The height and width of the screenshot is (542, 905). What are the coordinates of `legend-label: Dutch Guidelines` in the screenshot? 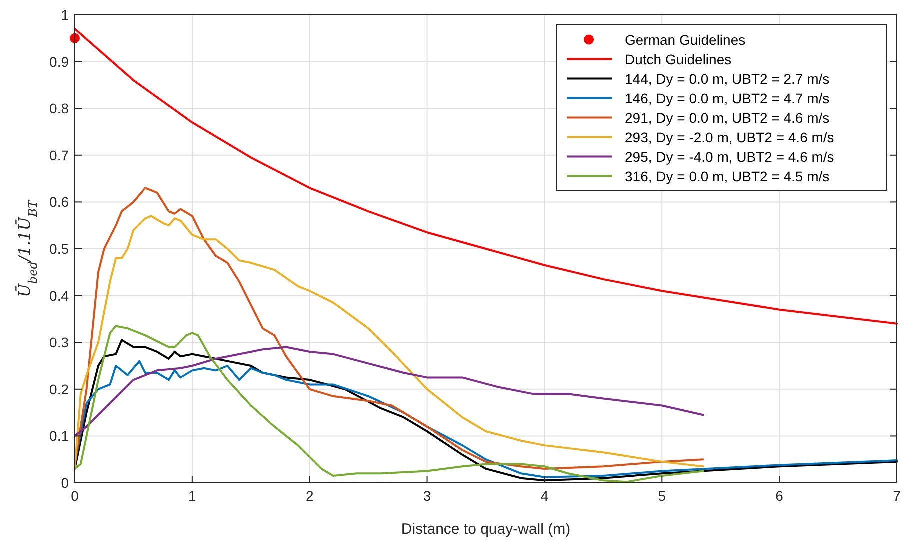 It's located at (678, 59).